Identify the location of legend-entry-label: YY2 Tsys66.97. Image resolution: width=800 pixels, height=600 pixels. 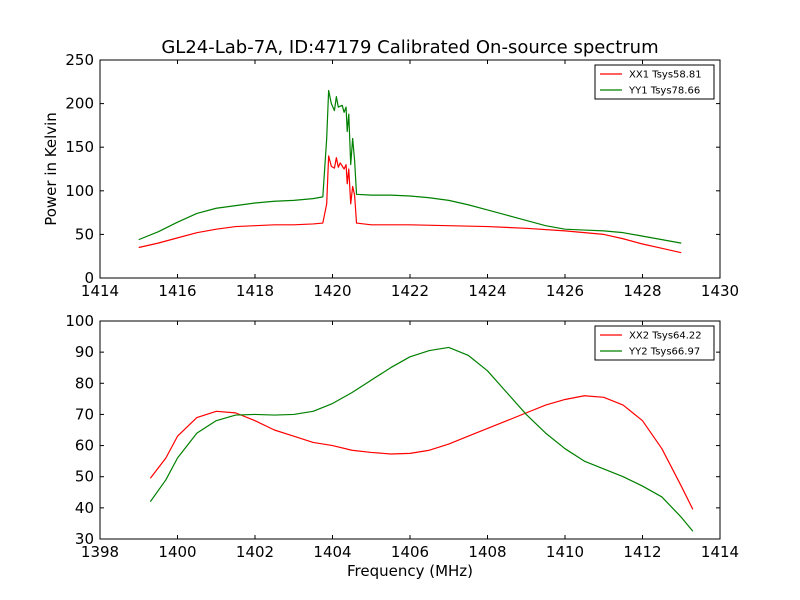
(664, 352).